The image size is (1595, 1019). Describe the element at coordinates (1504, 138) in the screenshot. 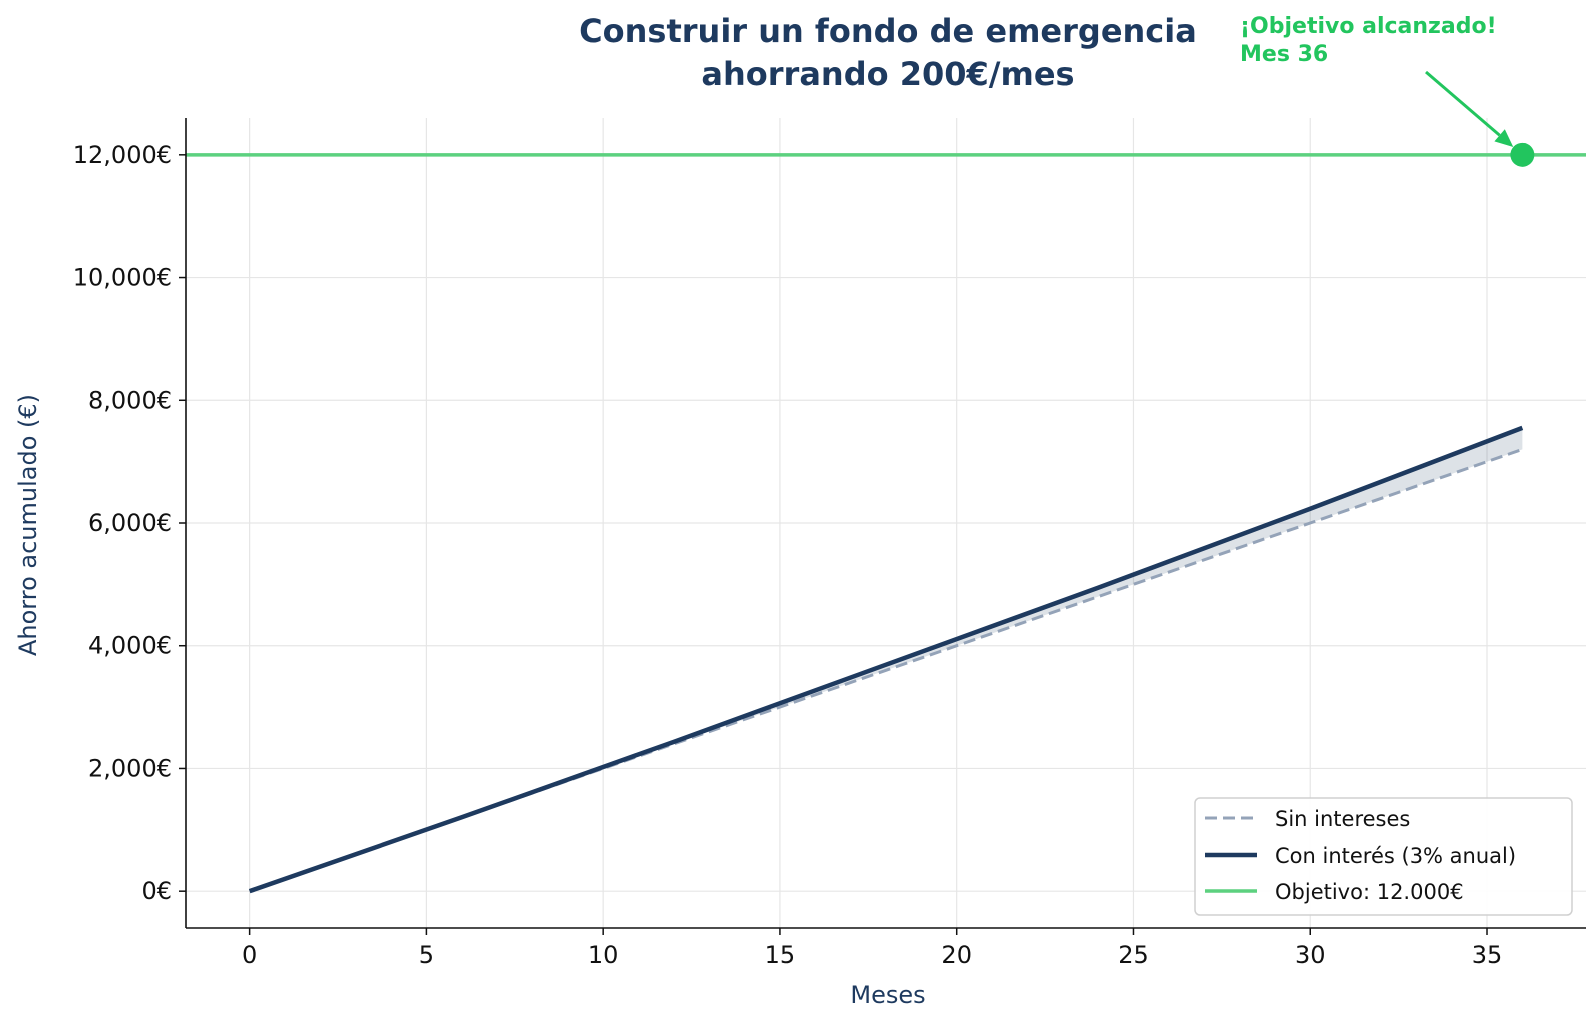

I see `annotation-arrowhead` at that location.